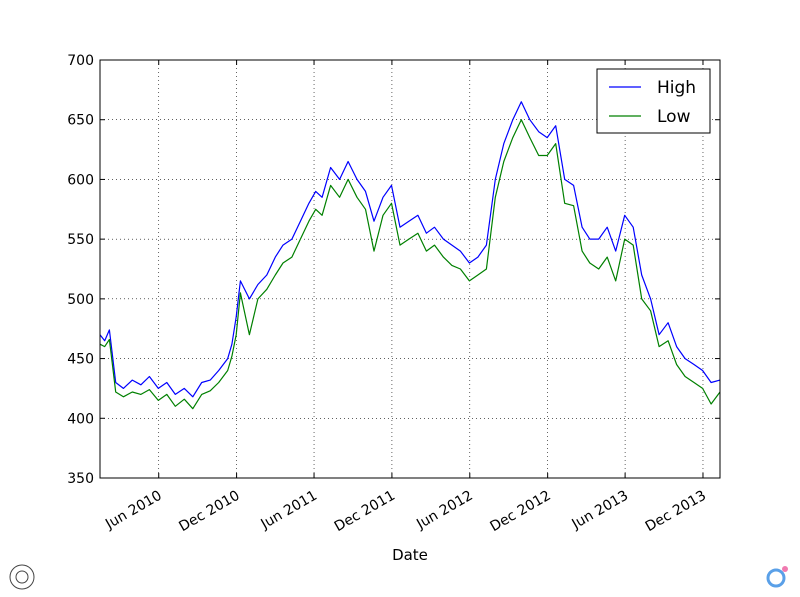  I want to click on legend-label-high: High, so click(676, 88).